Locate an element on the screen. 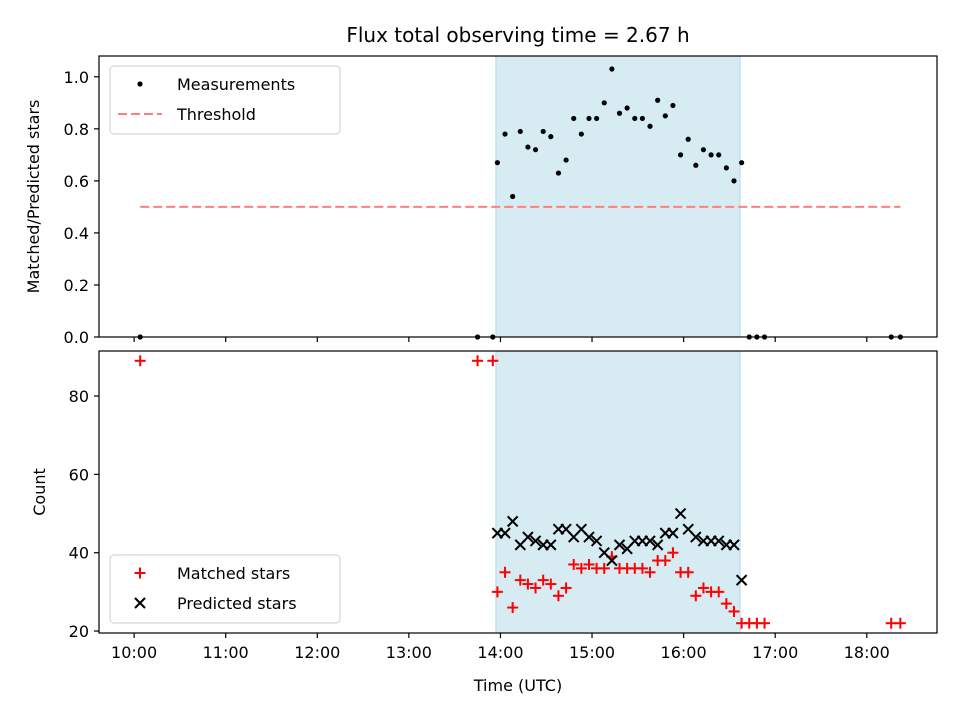  y-axis-label: Matched/Predicted stars is located at coordinates (33, 197).